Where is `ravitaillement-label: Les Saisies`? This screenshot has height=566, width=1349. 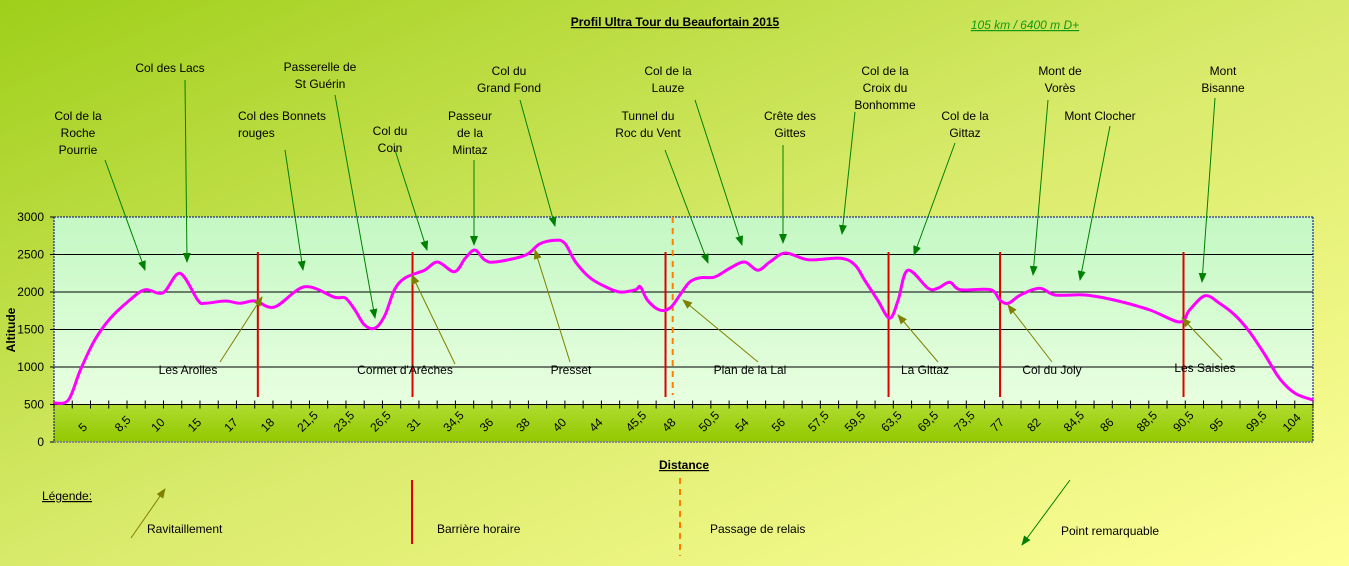
ravitaillement-label: Les Saisies is located at coordinates (1204, 368).